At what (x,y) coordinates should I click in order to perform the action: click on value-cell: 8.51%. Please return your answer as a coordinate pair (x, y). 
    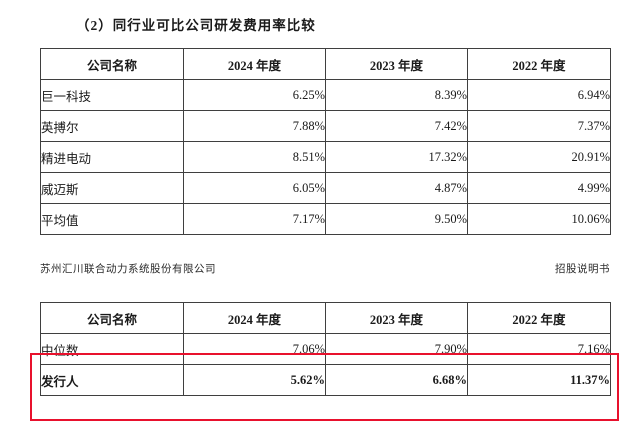
    Looking at the image, I should click on (254, 157).